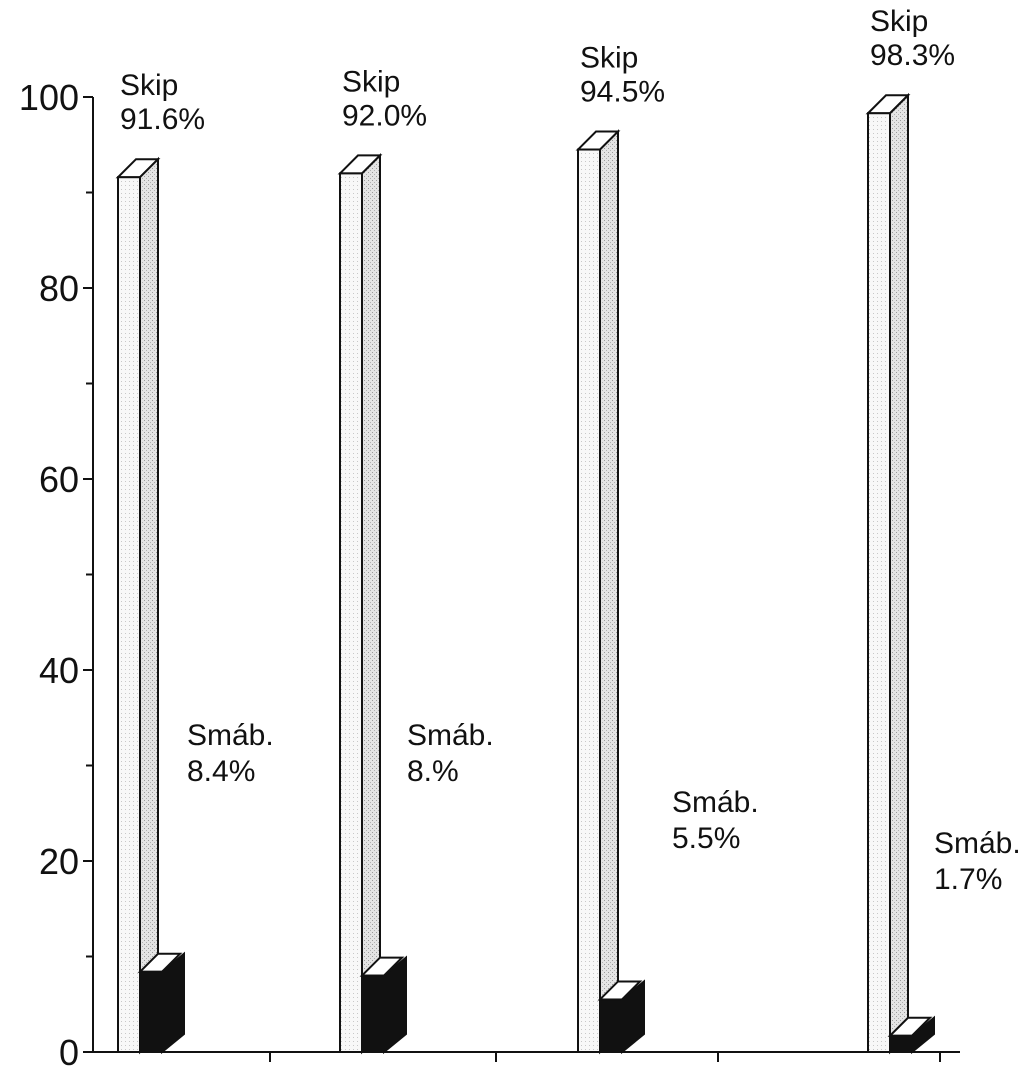 Image resolution: width=1036 pixels, height=1071 pixels. I want to click on y-tick-label: 40, so click(59, 670).